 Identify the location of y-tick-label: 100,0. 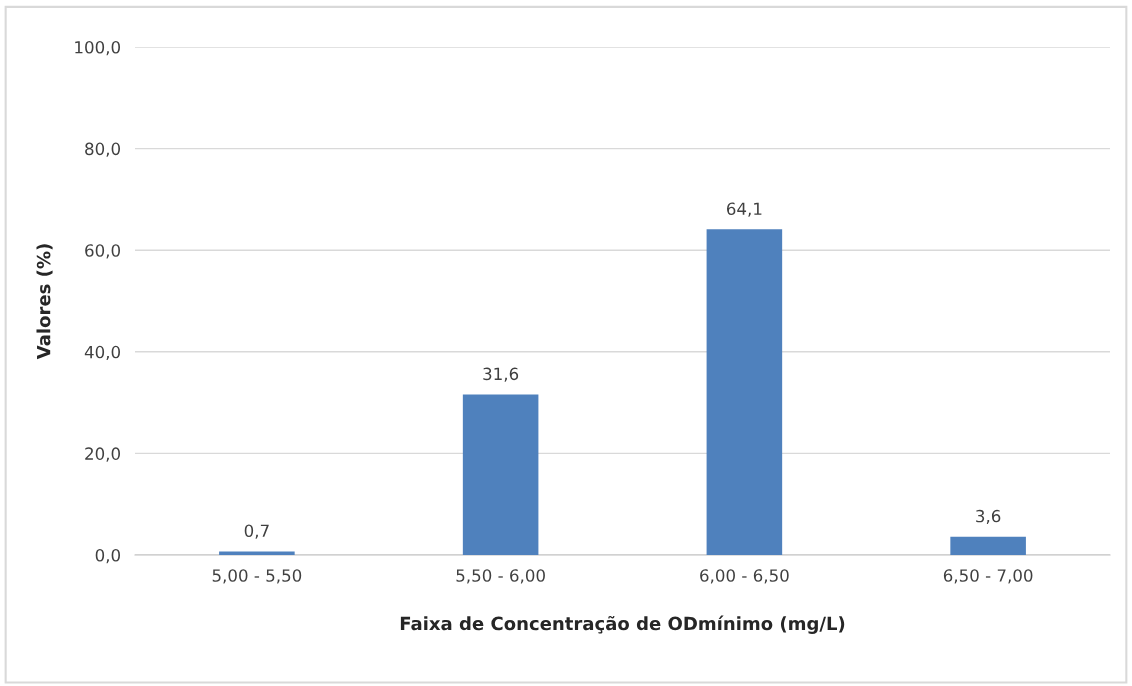
(97, 48).